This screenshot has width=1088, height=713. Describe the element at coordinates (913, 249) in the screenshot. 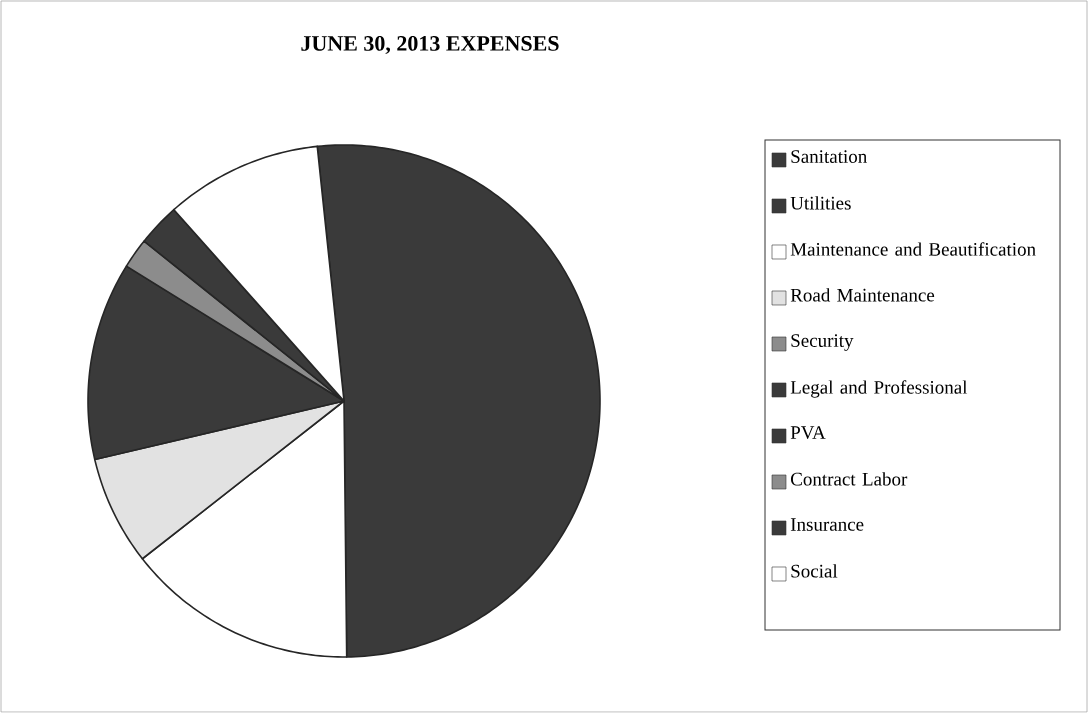

I see `legend-label: Maintenance and Beautification` at that location.